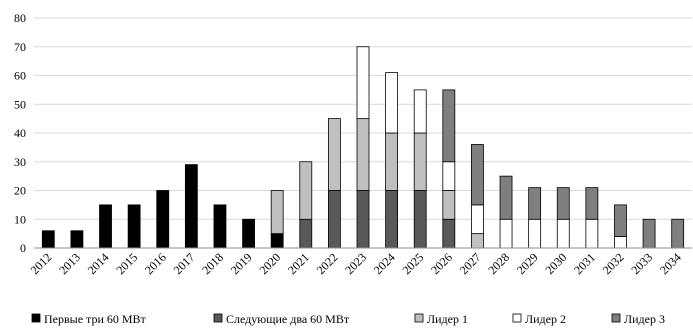  Describe the element at coordinates (20, 47) in the screenshot. I see `y-tick-label: 70` at that location.